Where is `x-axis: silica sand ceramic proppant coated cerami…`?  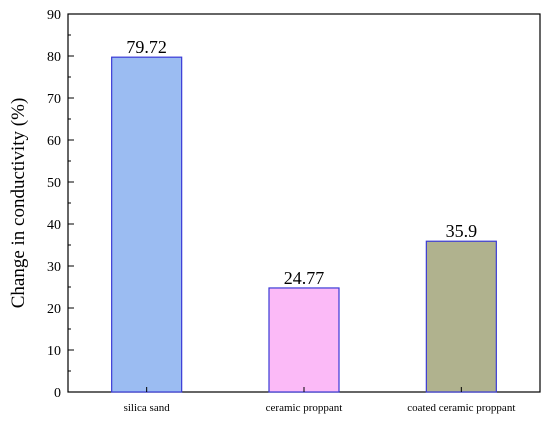
x-axis: silica sand ceramic proppant coated cerami… is located at coordinates (319, 400).